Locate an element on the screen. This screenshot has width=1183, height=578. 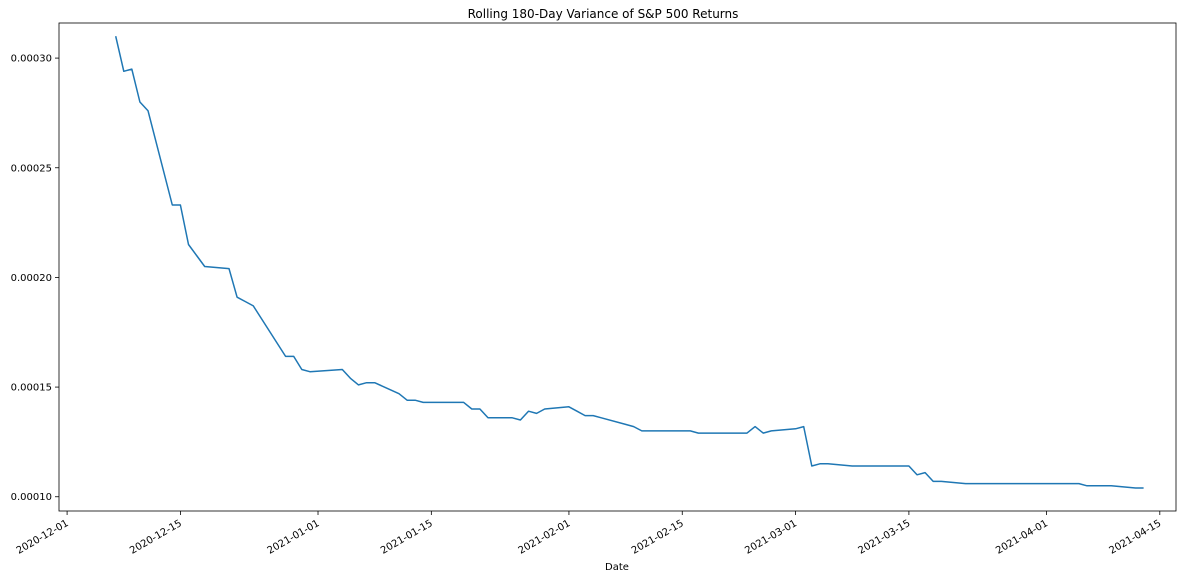
x-tick-label: 2021-01-01 is located at coordinates (294, 537).